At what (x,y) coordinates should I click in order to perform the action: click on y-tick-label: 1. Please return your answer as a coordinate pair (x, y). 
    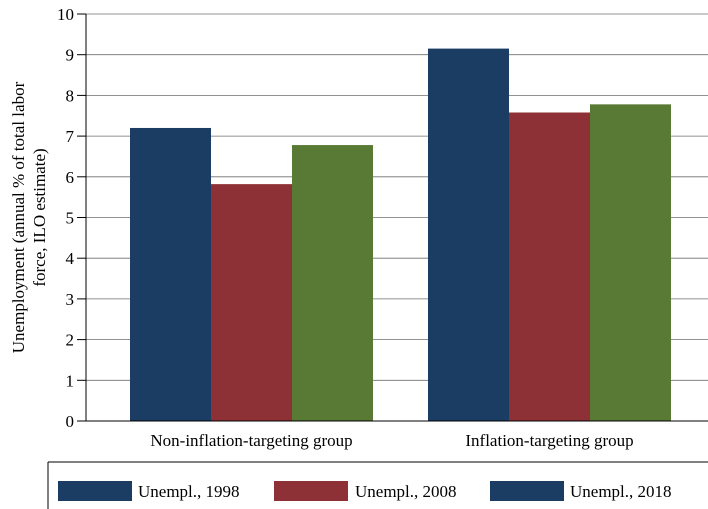
    Looking at the image, I should click on (70, 380).